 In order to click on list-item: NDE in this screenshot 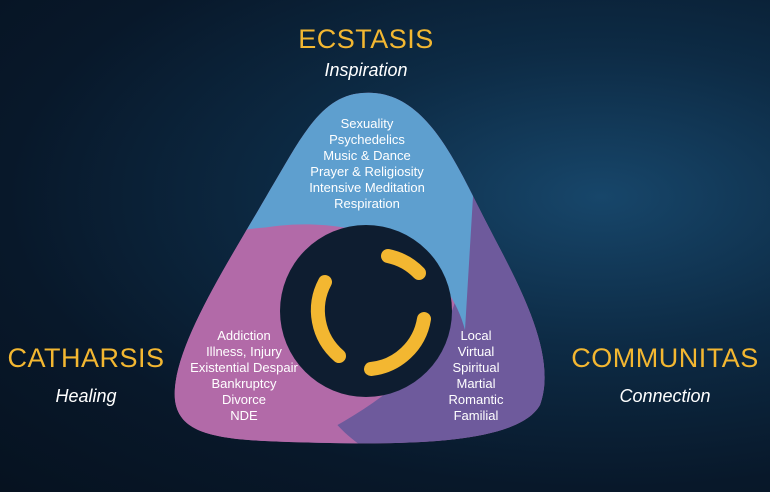, I will do `click(244, 415)`.